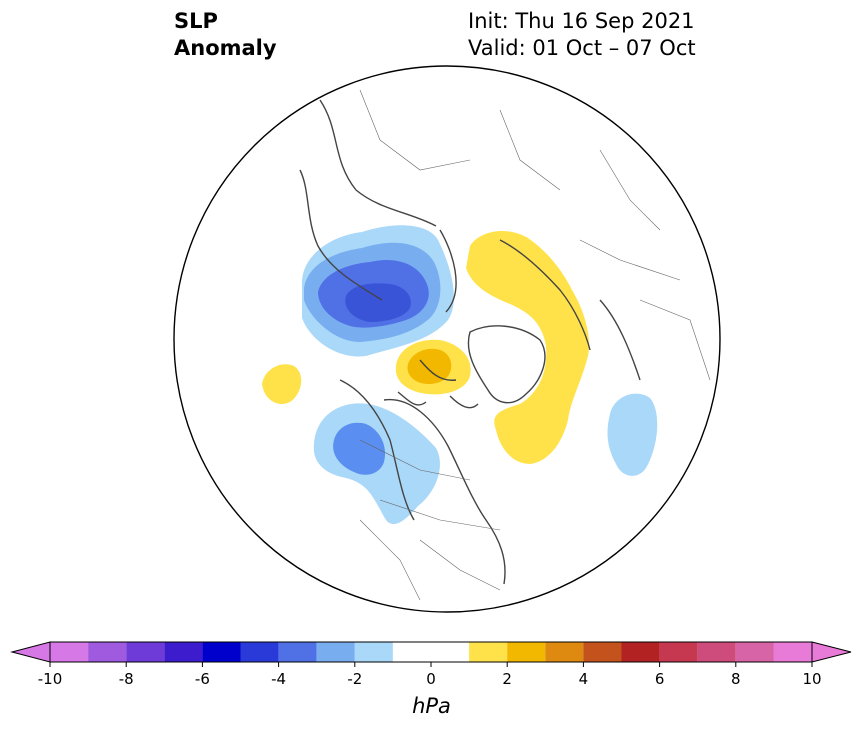 The height and width of the screenshot is (732, 863). I want to click on map-title-left: SLP Anomaly, so click(225, 35).